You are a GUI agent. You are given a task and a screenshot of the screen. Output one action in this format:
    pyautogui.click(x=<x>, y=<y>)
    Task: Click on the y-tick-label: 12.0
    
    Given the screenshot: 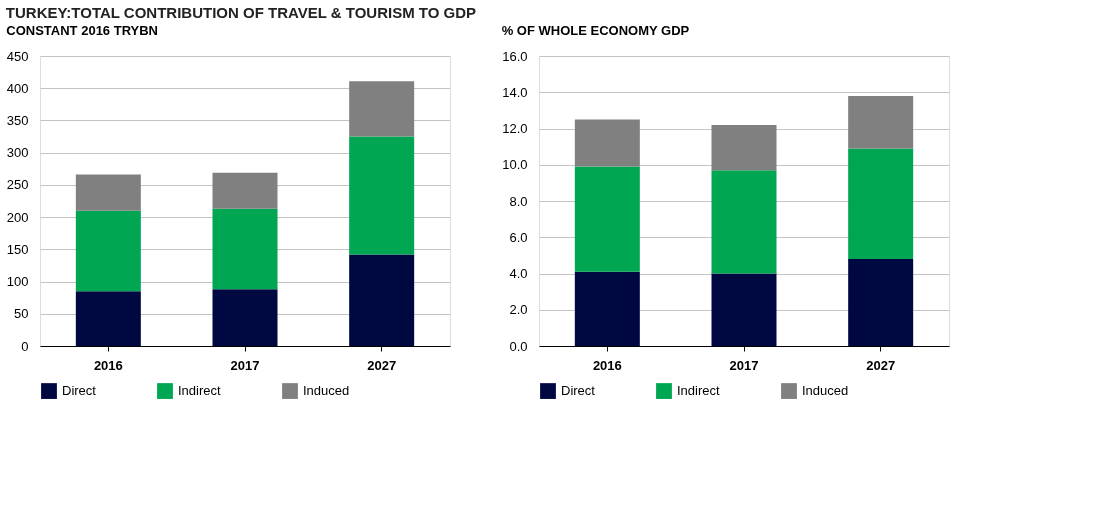 What is the action you would take?
    pyautogui.click(x=515, y=128)
    